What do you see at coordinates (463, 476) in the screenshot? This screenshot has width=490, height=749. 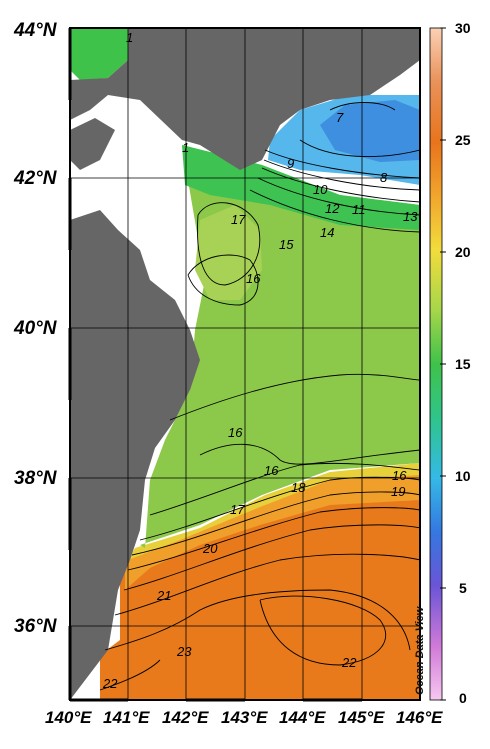 I see `colorbar-label-10: 10` at bounding box center [463, 476].